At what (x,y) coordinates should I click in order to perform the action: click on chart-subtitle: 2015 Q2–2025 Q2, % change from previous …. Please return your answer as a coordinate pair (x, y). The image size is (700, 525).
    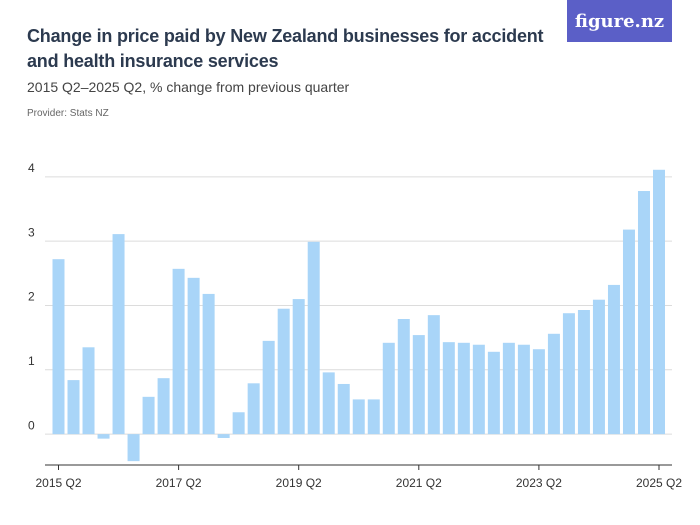
    Looking at the image, I should click on (188, 87).